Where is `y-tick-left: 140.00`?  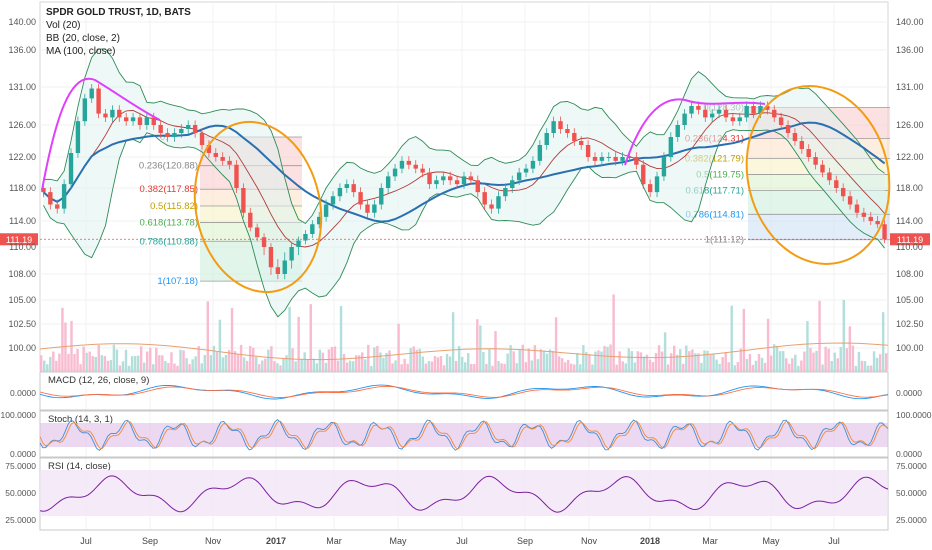
y-tick-left: 140.00 is located at coordinates (22, 22).